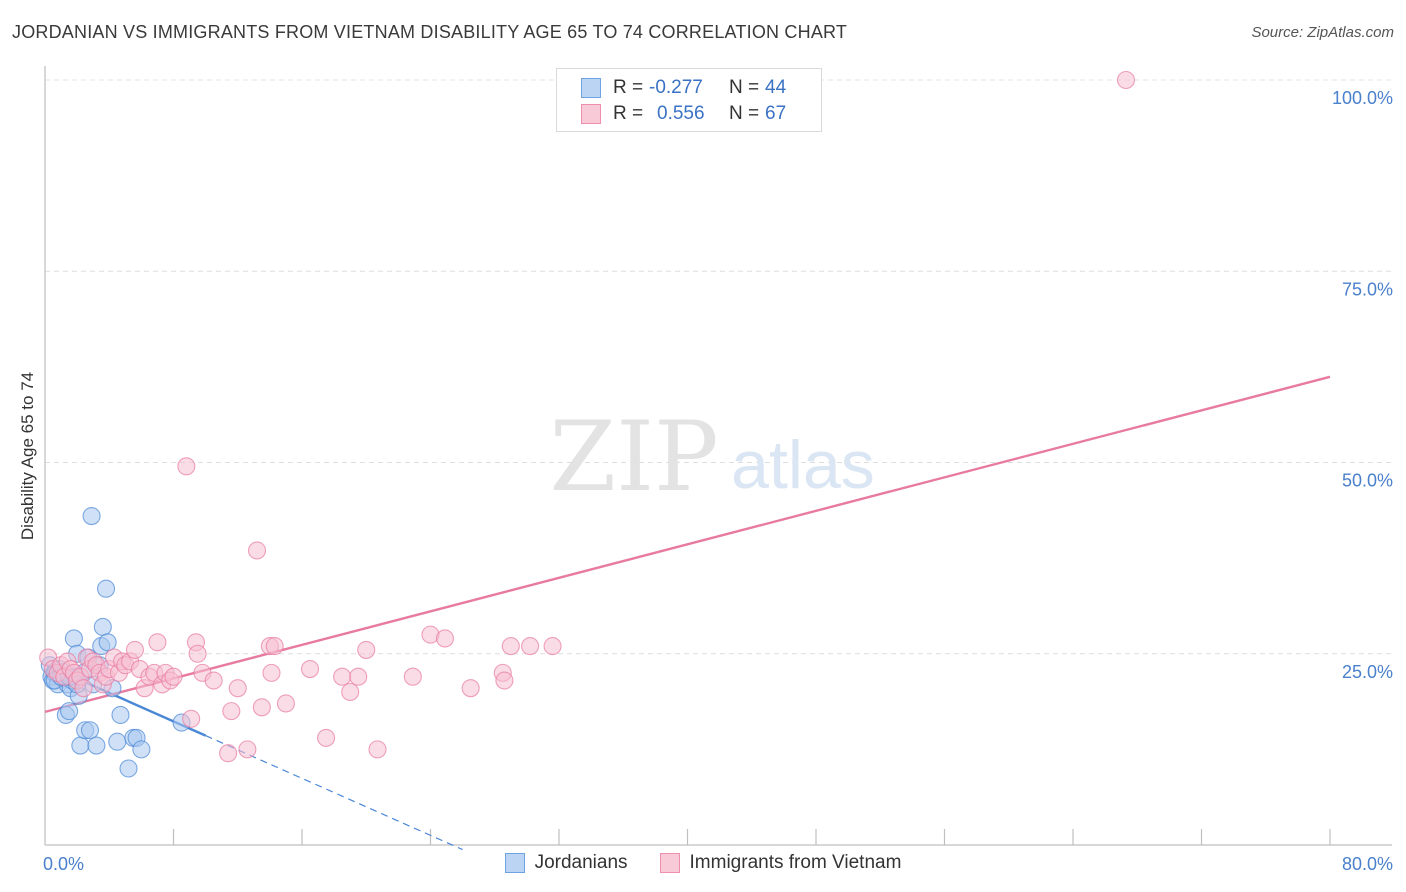  I want to click on legend-row-jordanians: R = -0.277 N = 44, so click(683, 88).